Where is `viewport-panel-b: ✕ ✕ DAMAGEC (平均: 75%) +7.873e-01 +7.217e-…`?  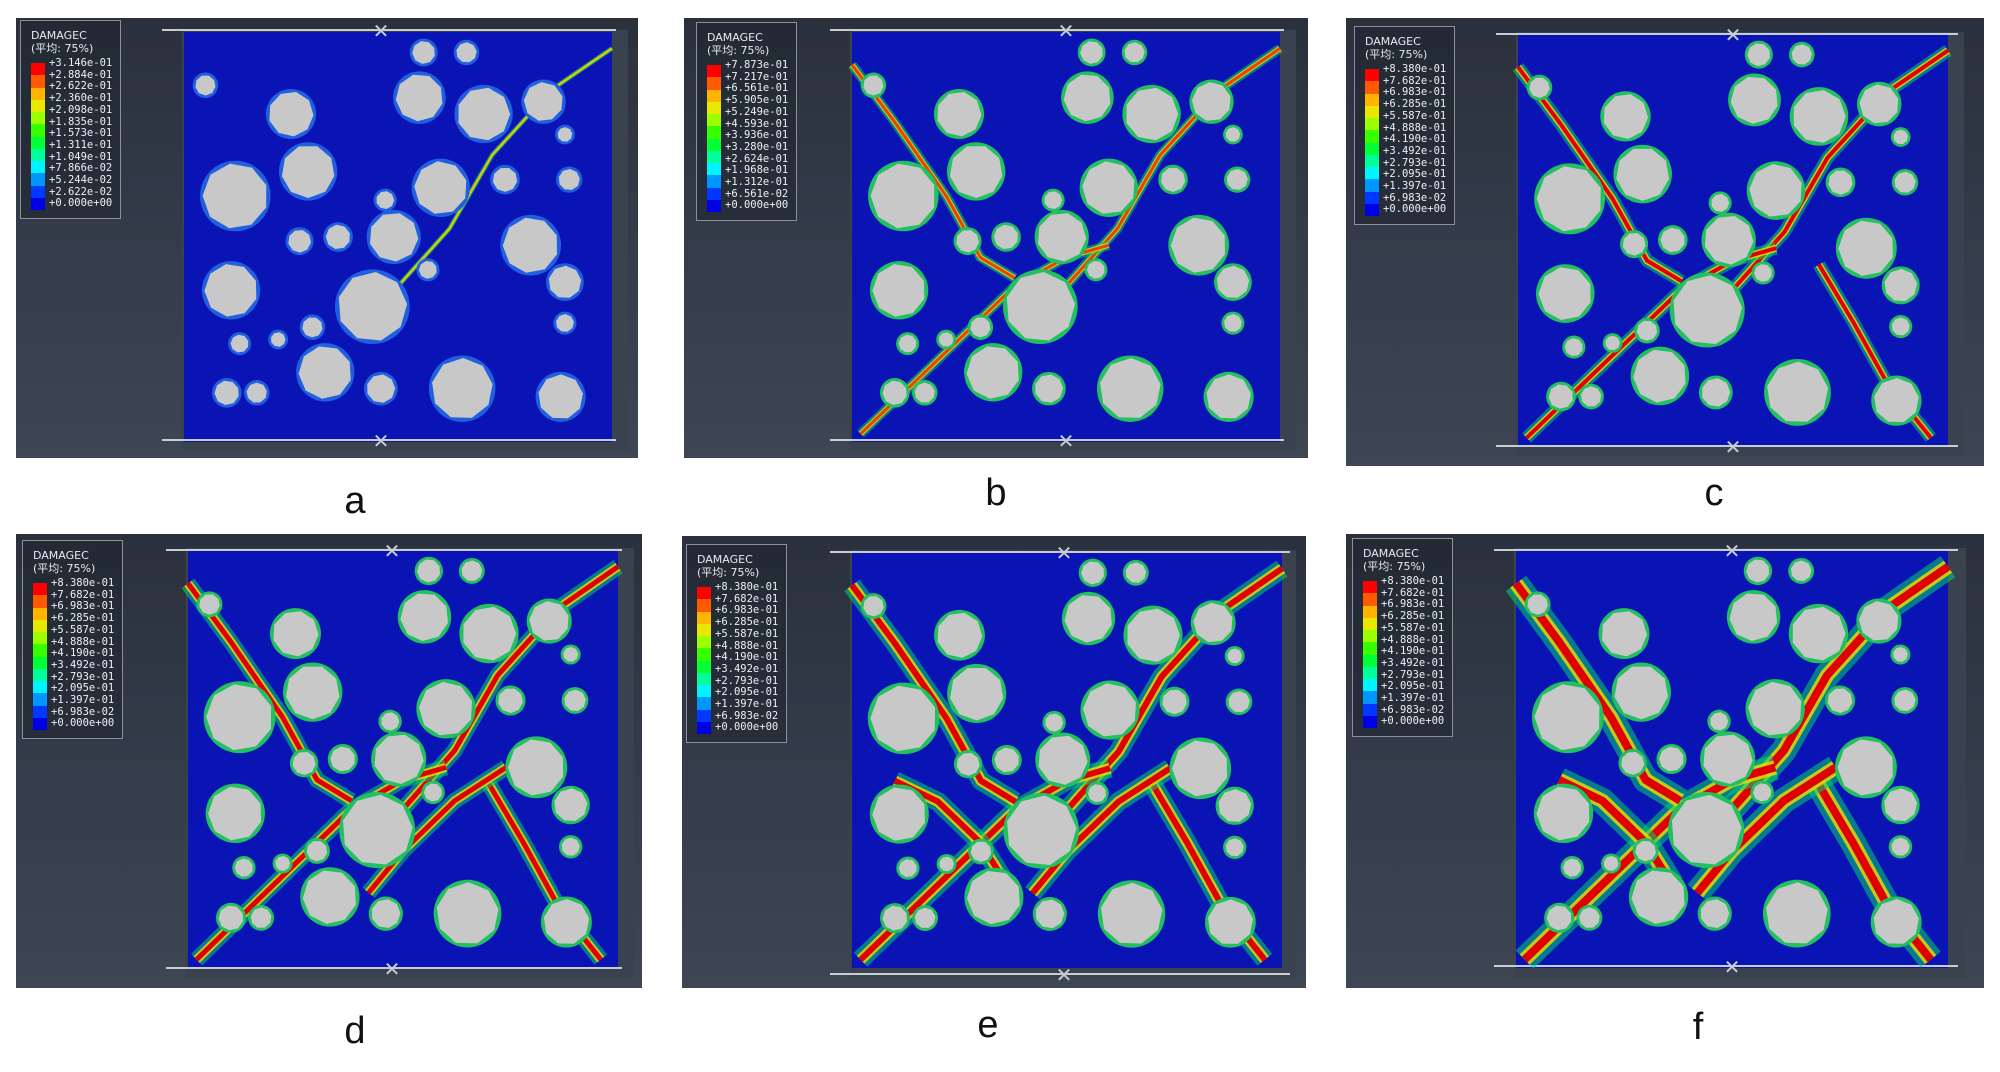 viewport-panel-b: ✕ ✕ DAMAGEC (平均: 75%) +7.873e-01 +7.217e-… is located at coordinates (996, 238).